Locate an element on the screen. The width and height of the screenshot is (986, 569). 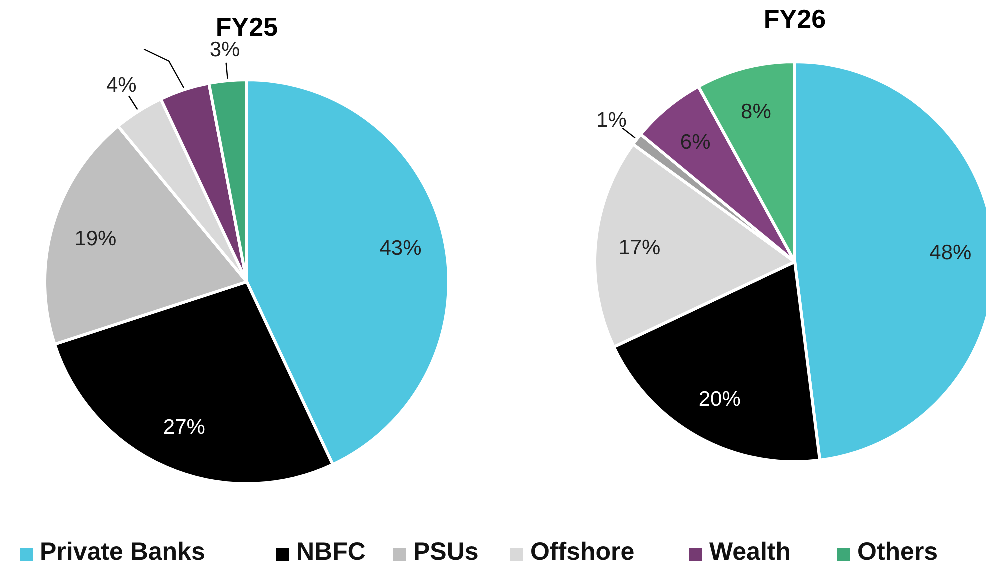
legend-label: Offshore is located at coordinates (582, 552).